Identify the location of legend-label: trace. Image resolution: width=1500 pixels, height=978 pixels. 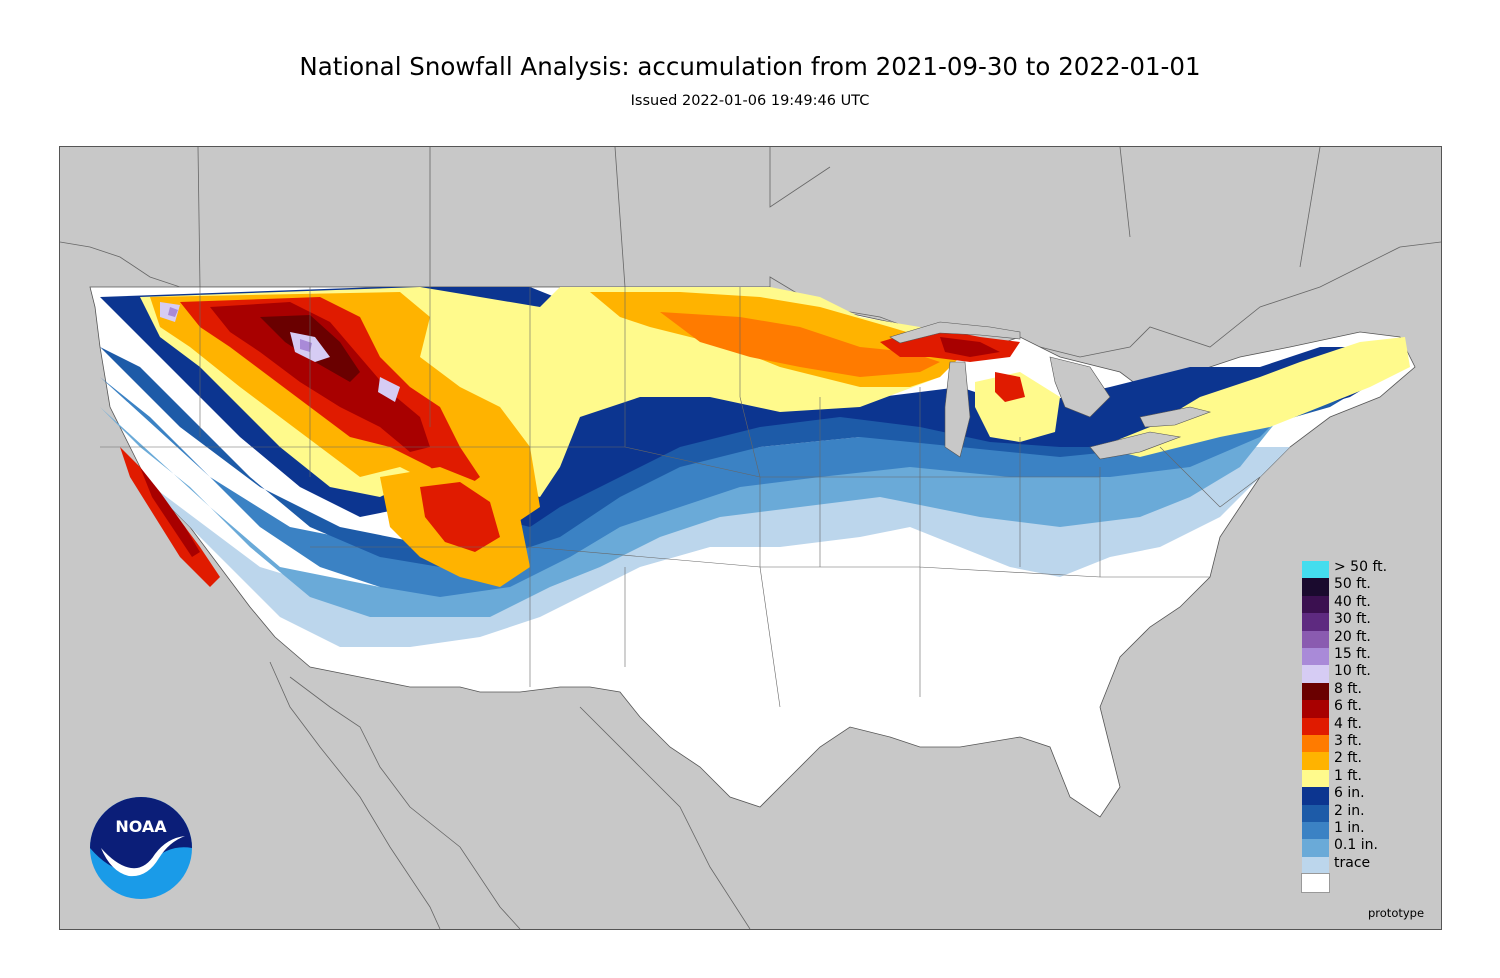
(1352, 862).